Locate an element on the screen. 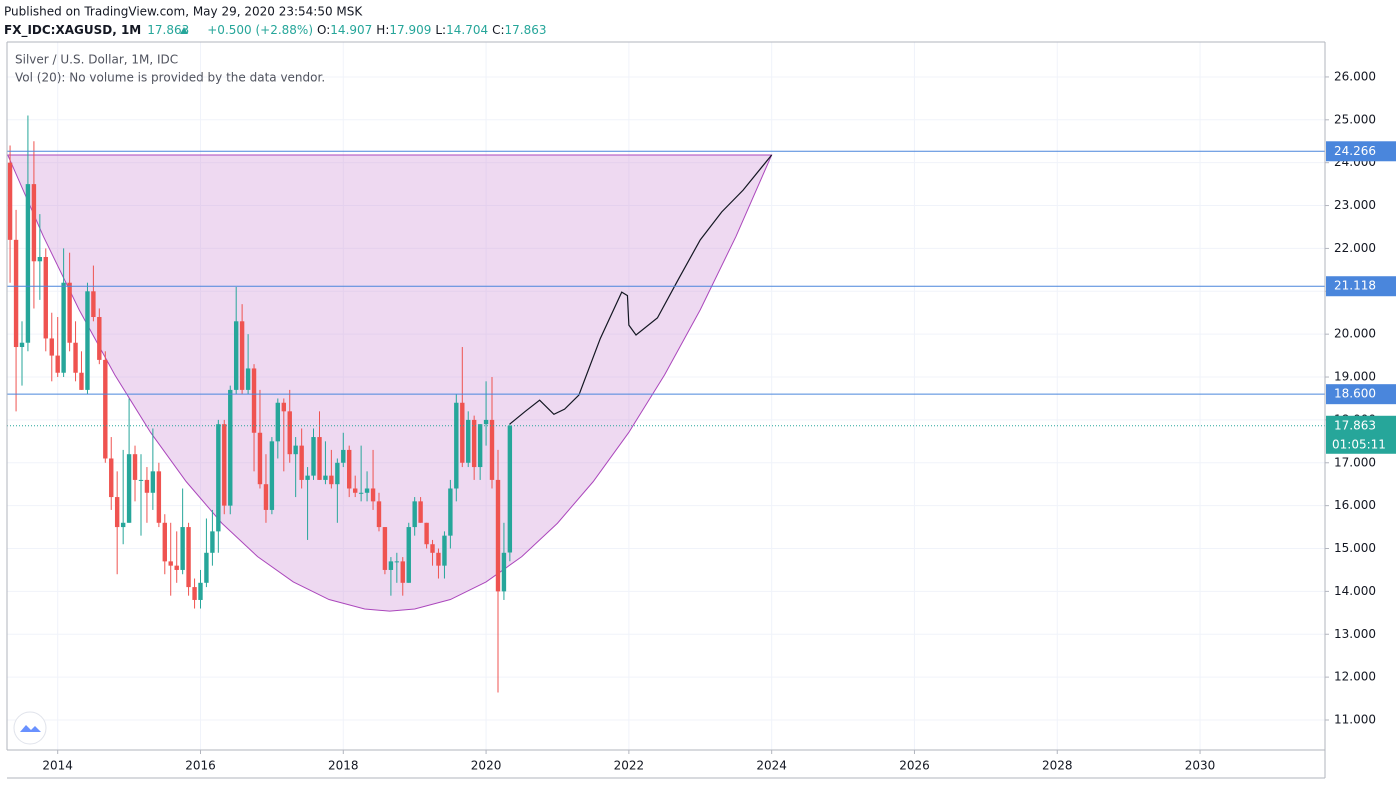  ohlc-value: 17.909 is located at coordinates (410, 30).